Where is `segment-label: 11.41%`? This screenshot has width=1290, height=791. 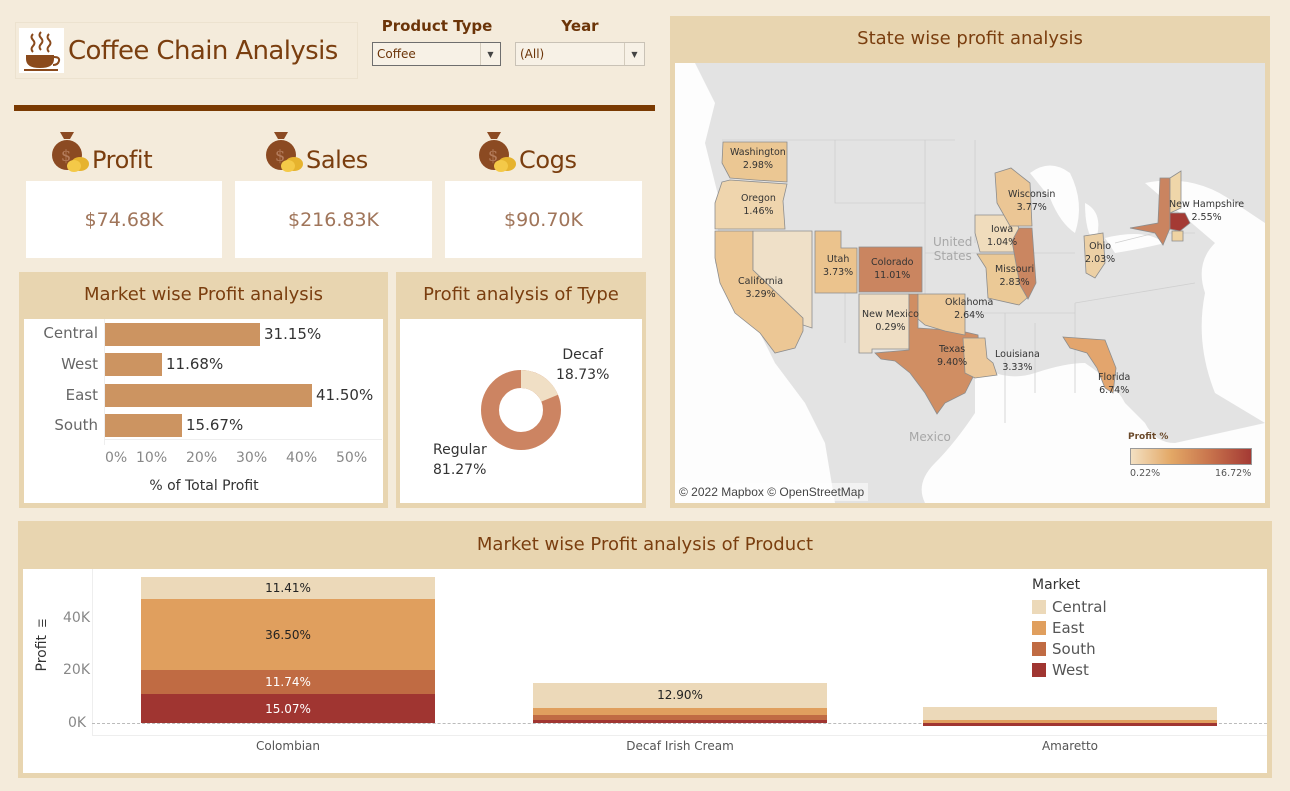 segment-label: 11.41% is located at coordinates (288, 588).